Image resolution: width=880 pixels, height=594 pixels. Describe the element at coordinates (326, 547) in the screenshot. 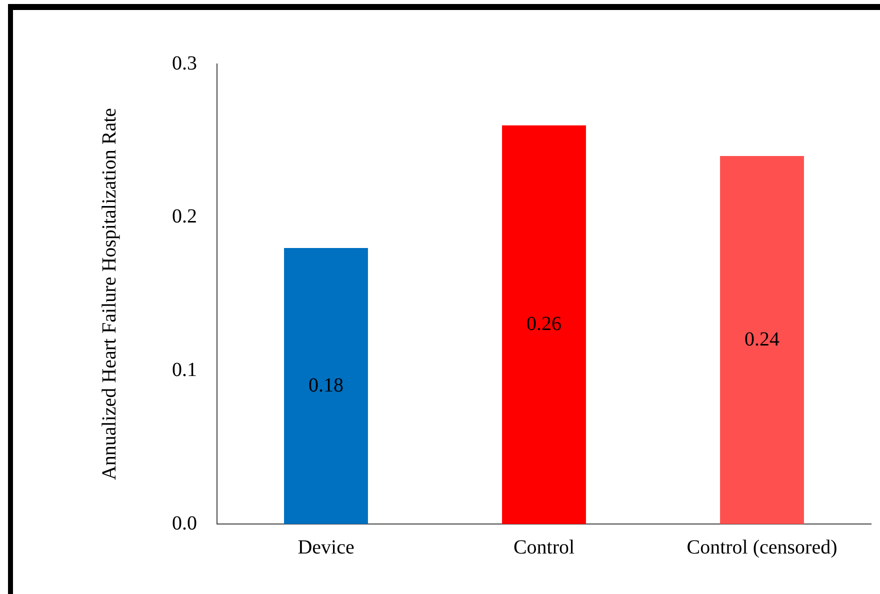

I see `x-tick-label: Device` at that location.